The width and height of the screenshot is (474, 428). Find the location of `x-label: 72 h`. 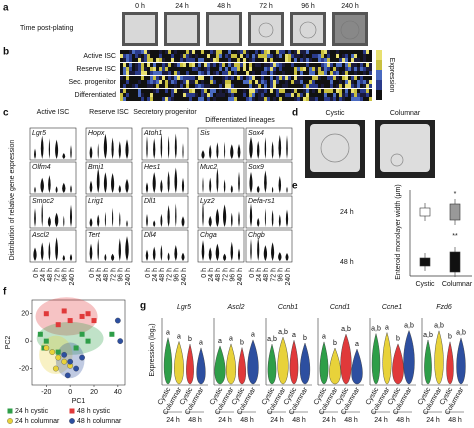

x-label: 72 h is located at coordinates (169, 275).